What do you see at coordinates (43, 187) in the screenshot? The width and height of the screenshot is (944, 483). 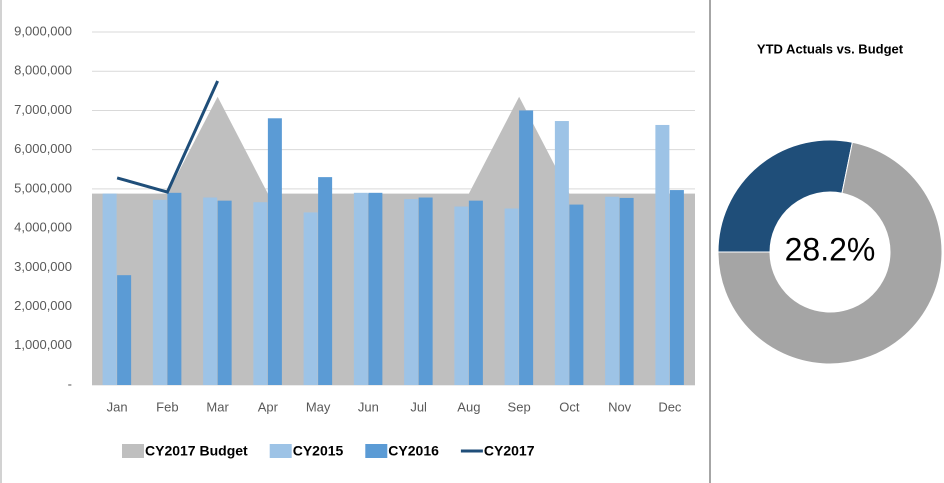 I see `y-tick-label: 5,000,000` at bounding box center [43, 187].